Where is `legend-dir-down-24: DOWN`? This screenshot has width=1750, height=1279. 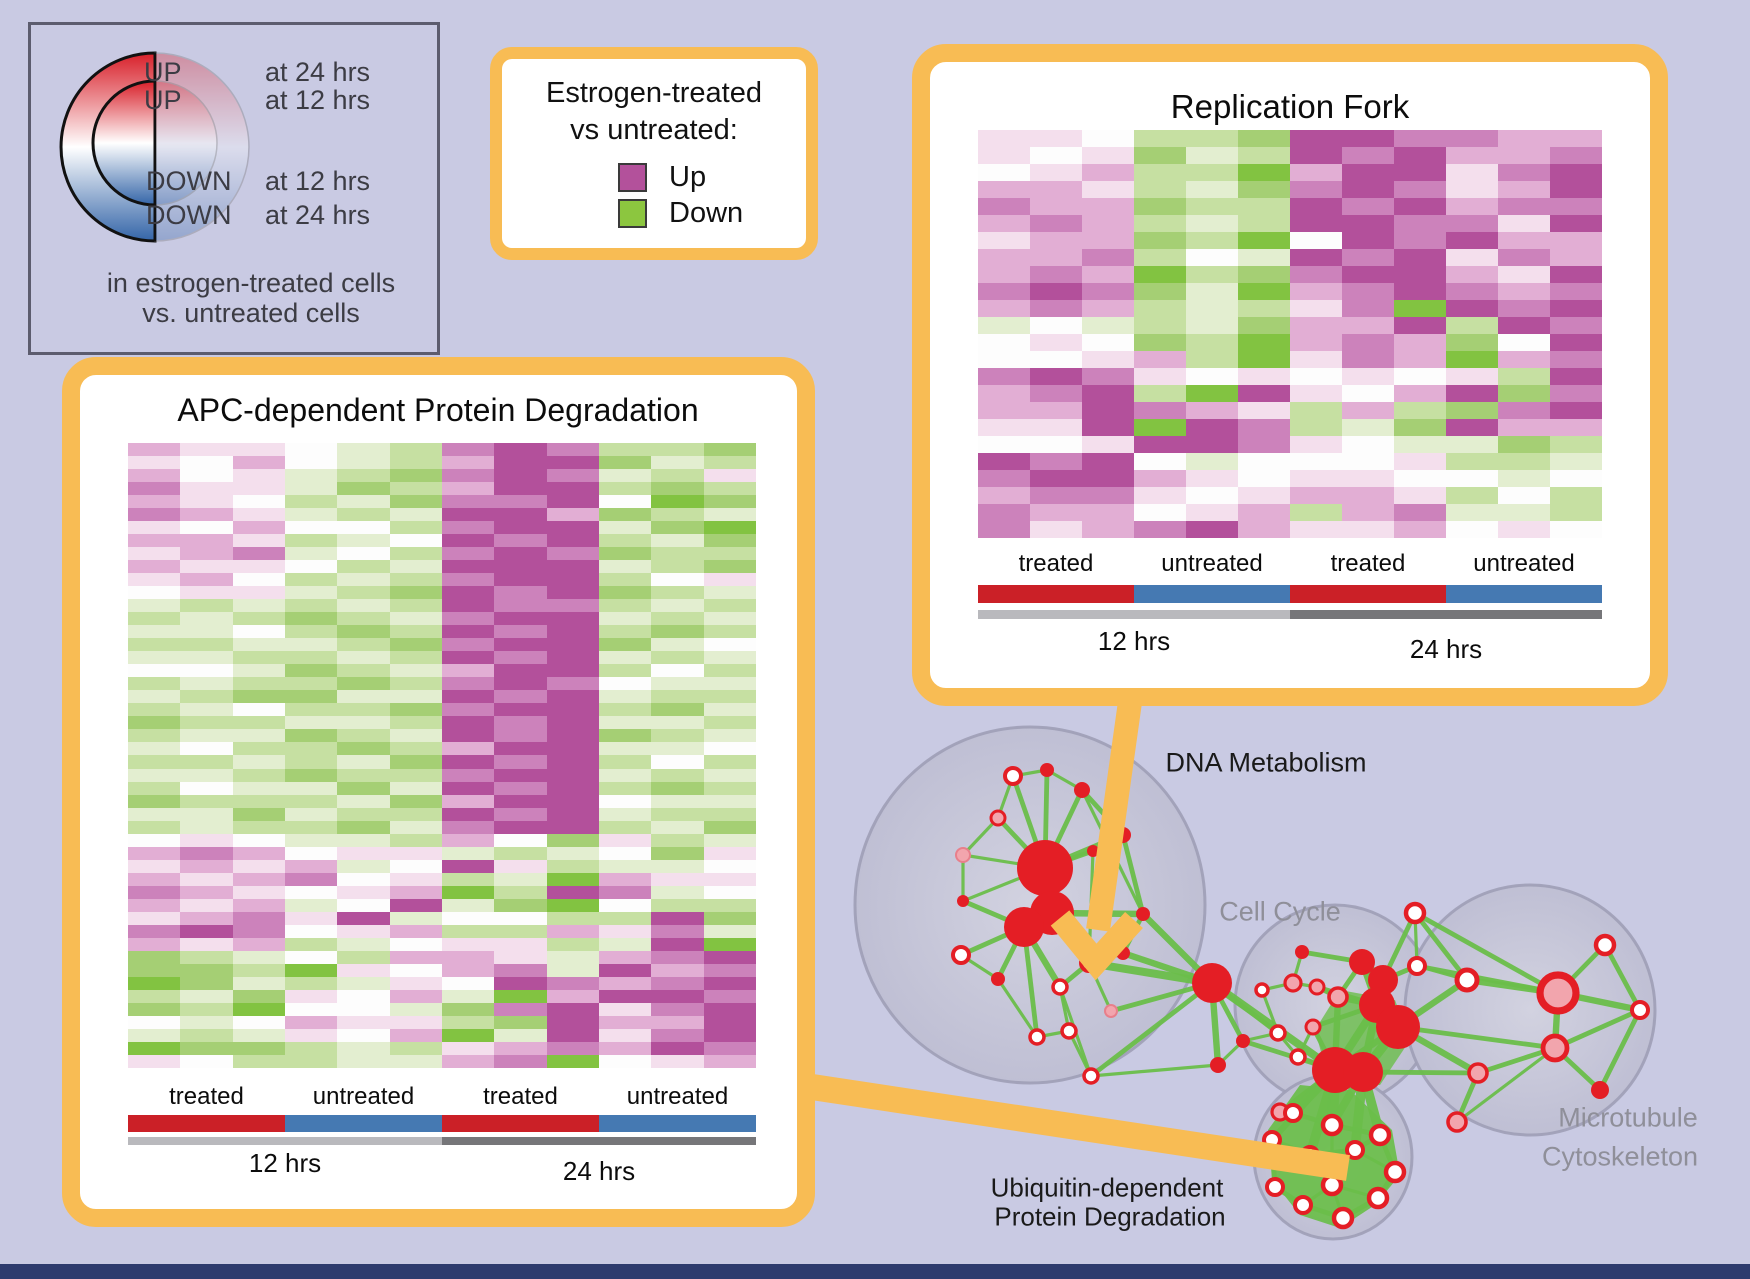 legend-dir-down-24: DOWN is located at coordinates (189, 215).